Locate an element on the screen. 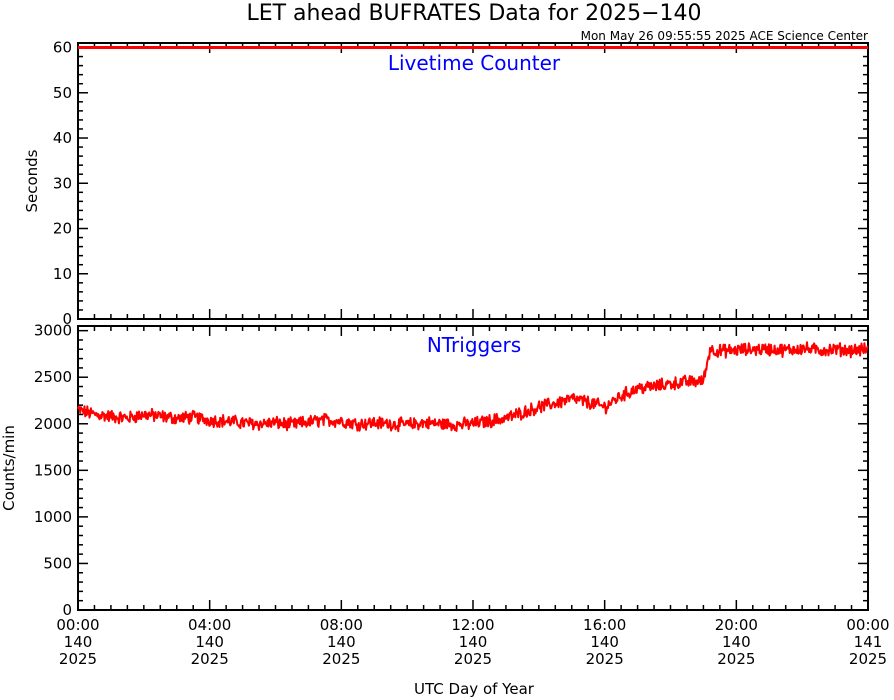 The image size is (894, 700). x-axis-title: UTC Day of Year is located at coordinates (474, 689).